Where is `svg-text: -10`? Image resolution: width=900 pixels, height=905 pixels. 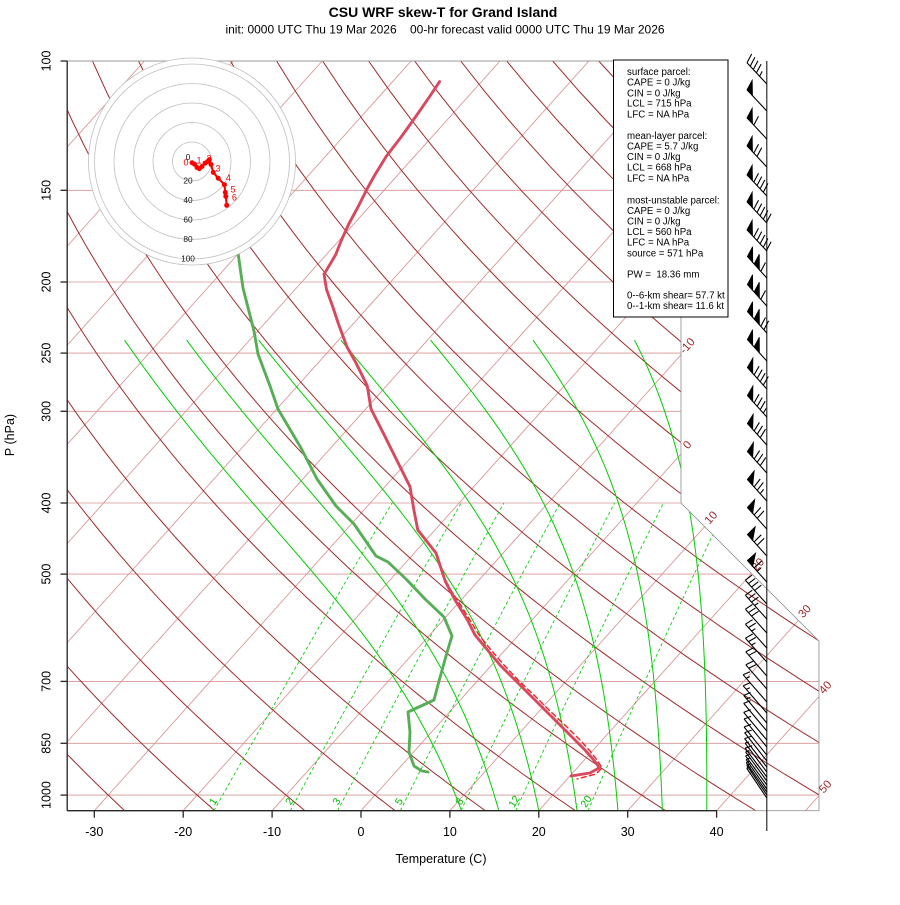 svg-text: -10 is located at coordinates (272, 832).